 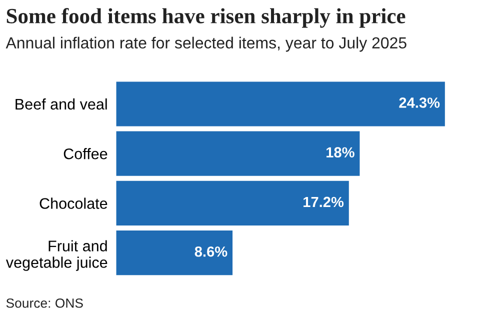 What do you see at coordinates (44, 303) in the screenshot?
I see `source-note: Source: ONS` at bounding box center [44, 303].